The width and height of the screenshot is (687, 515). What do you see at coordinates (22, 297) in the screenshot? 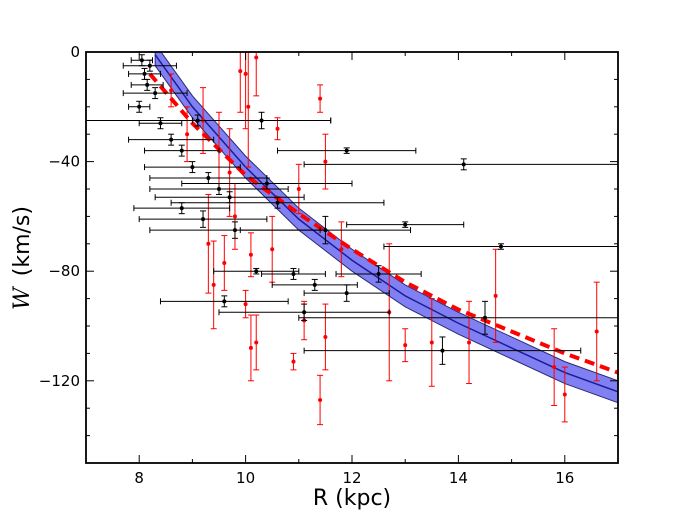
I see `y-axis-symbol: W` at bounding box center [22, 297].